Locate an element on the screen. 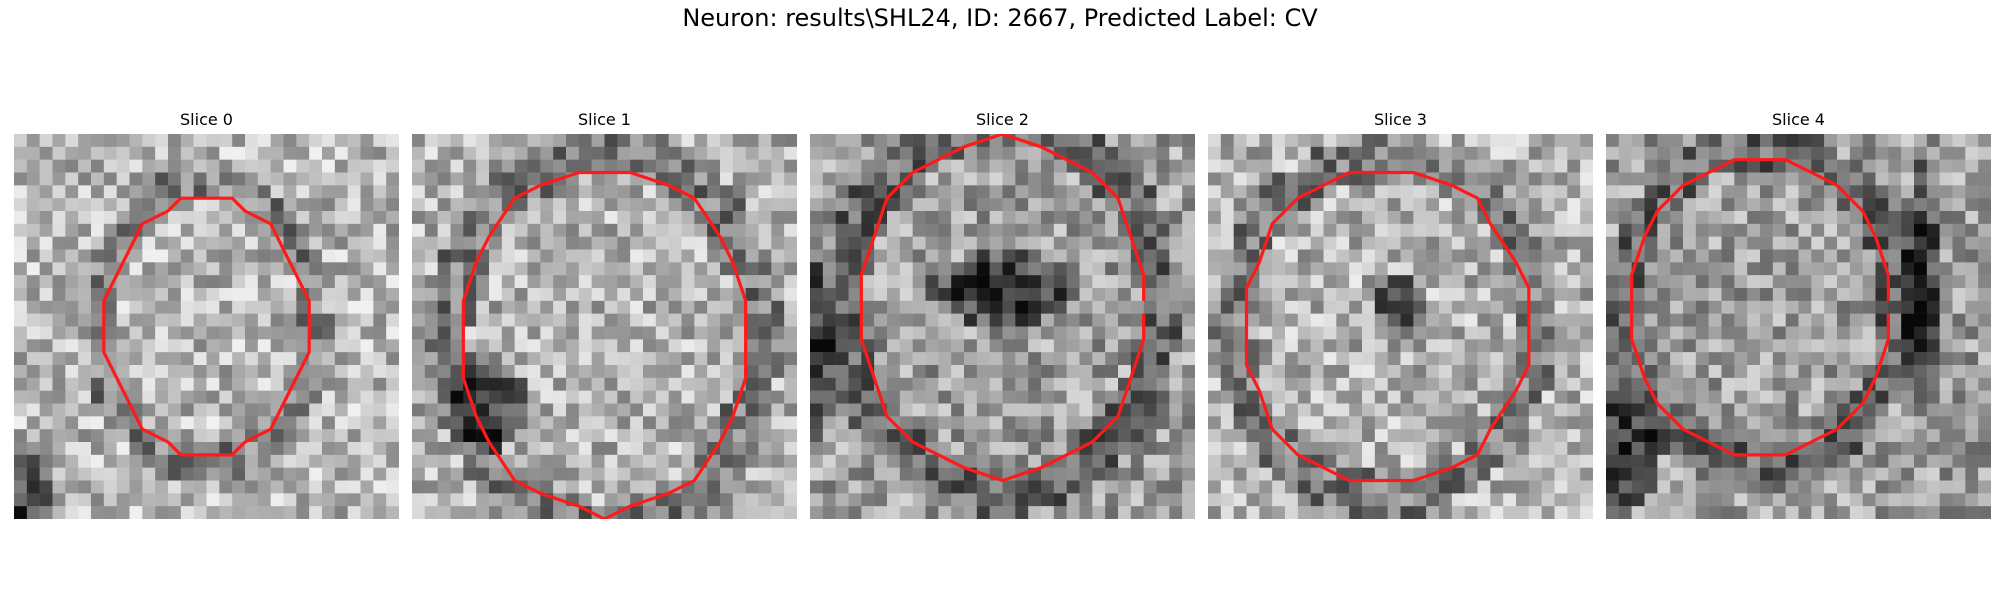  slice-panel-4: Slice 4 is located at coordinates (1798, 313).